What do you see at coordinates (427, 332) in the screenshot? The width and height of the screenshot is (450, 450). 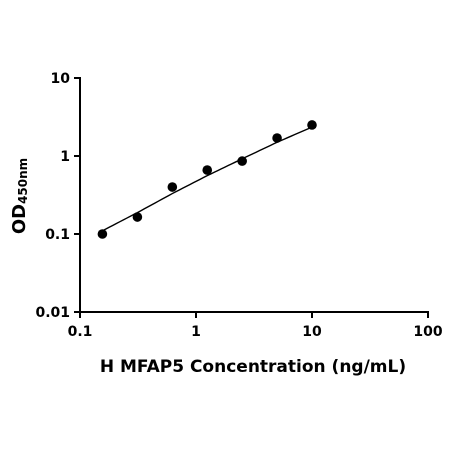 I see `x-tick-label: 100` at bounding box center [427, 332].